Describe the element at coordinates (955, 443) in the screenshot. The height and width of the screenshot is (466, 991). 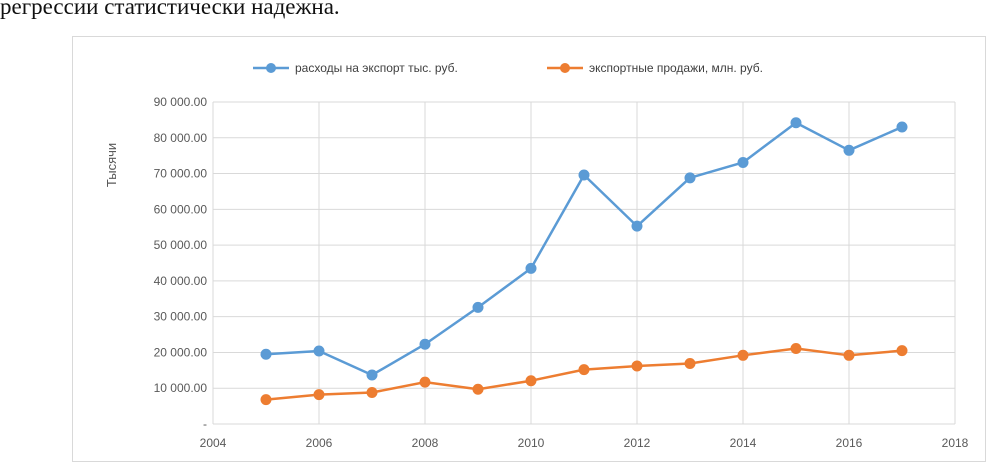
I see `x-tick-label: 2018` at that location.